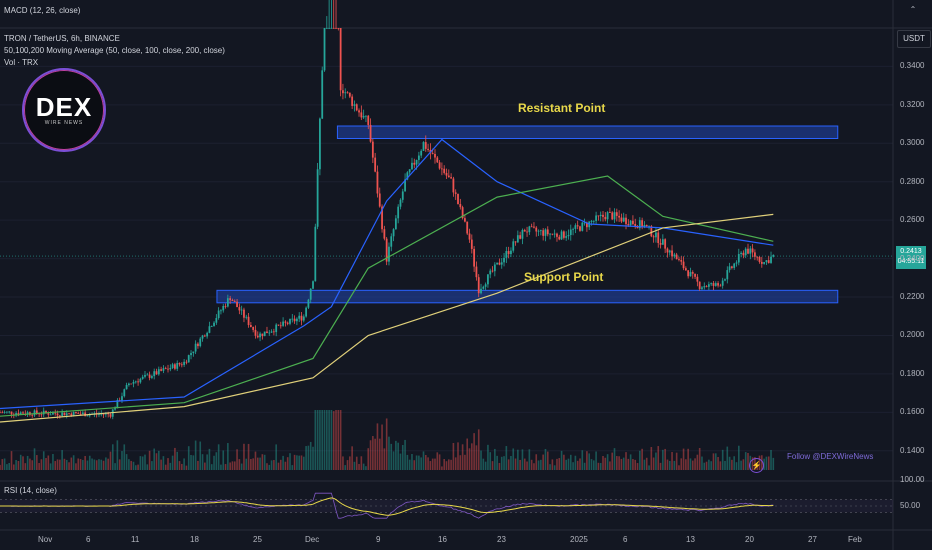  Describe the element at coordinates (914, 39) in the screenshot. I see `currency-unit-button: USDT` at that location.